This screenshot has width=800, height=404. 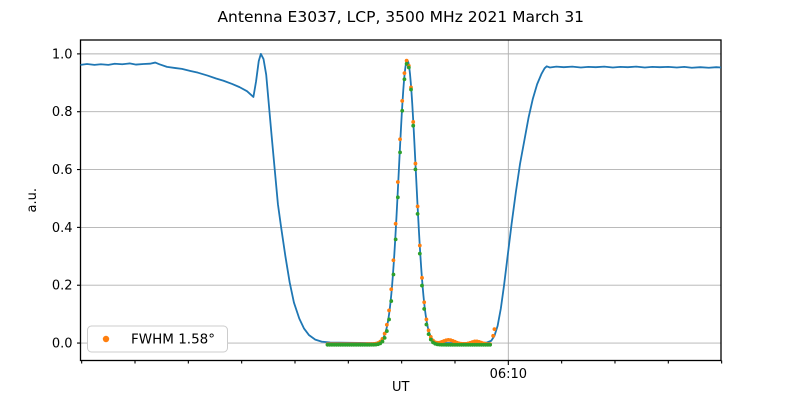 What do you see at coordinates (106, 339) in the screenshot?
I see `legend-marker-dot` at bounding box center [106, 339].